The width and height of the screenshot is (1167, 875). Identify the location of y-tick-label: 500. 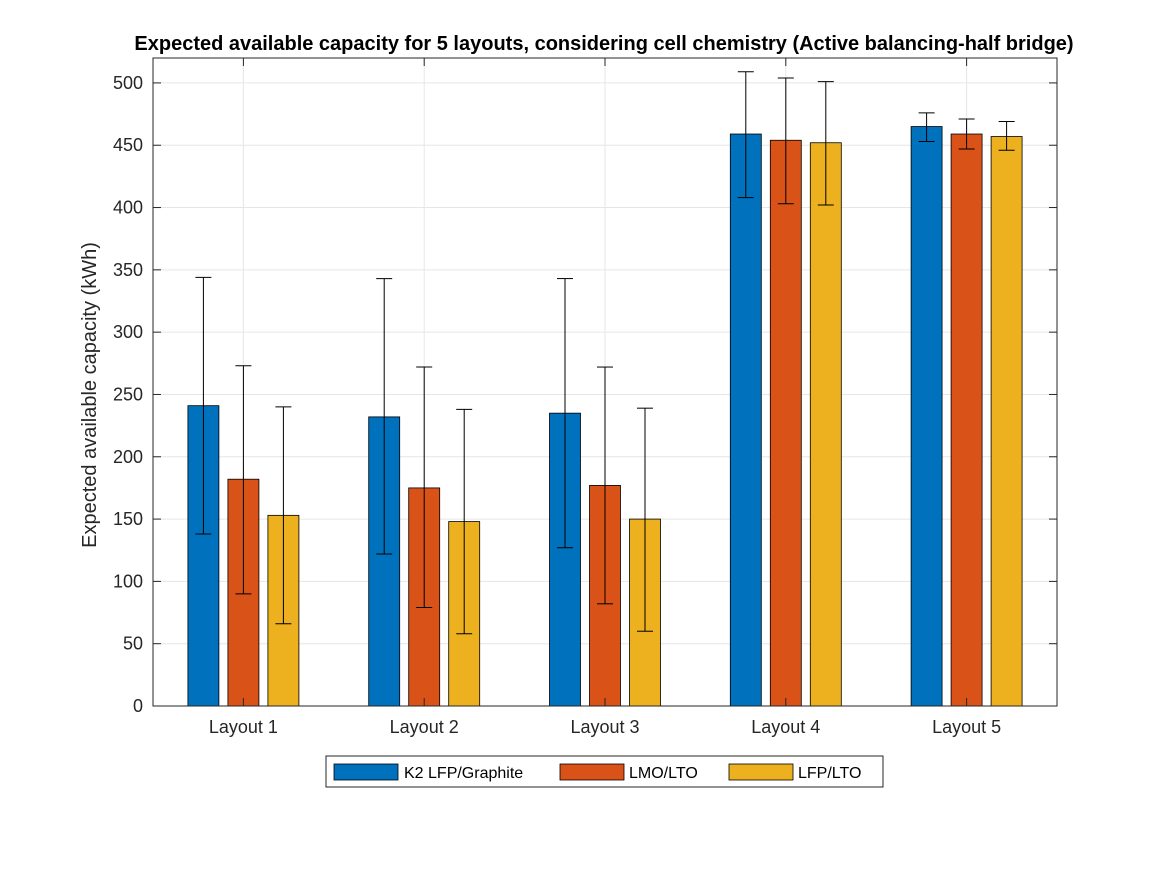
(128, 83).